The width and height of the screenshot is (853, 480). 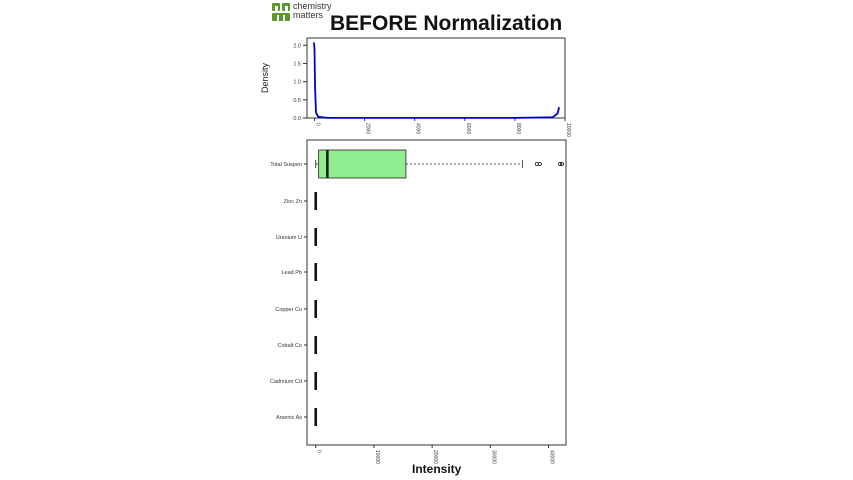 I want to click on boxplot-x-tick-label: 30000, so click(x=493, y=457).